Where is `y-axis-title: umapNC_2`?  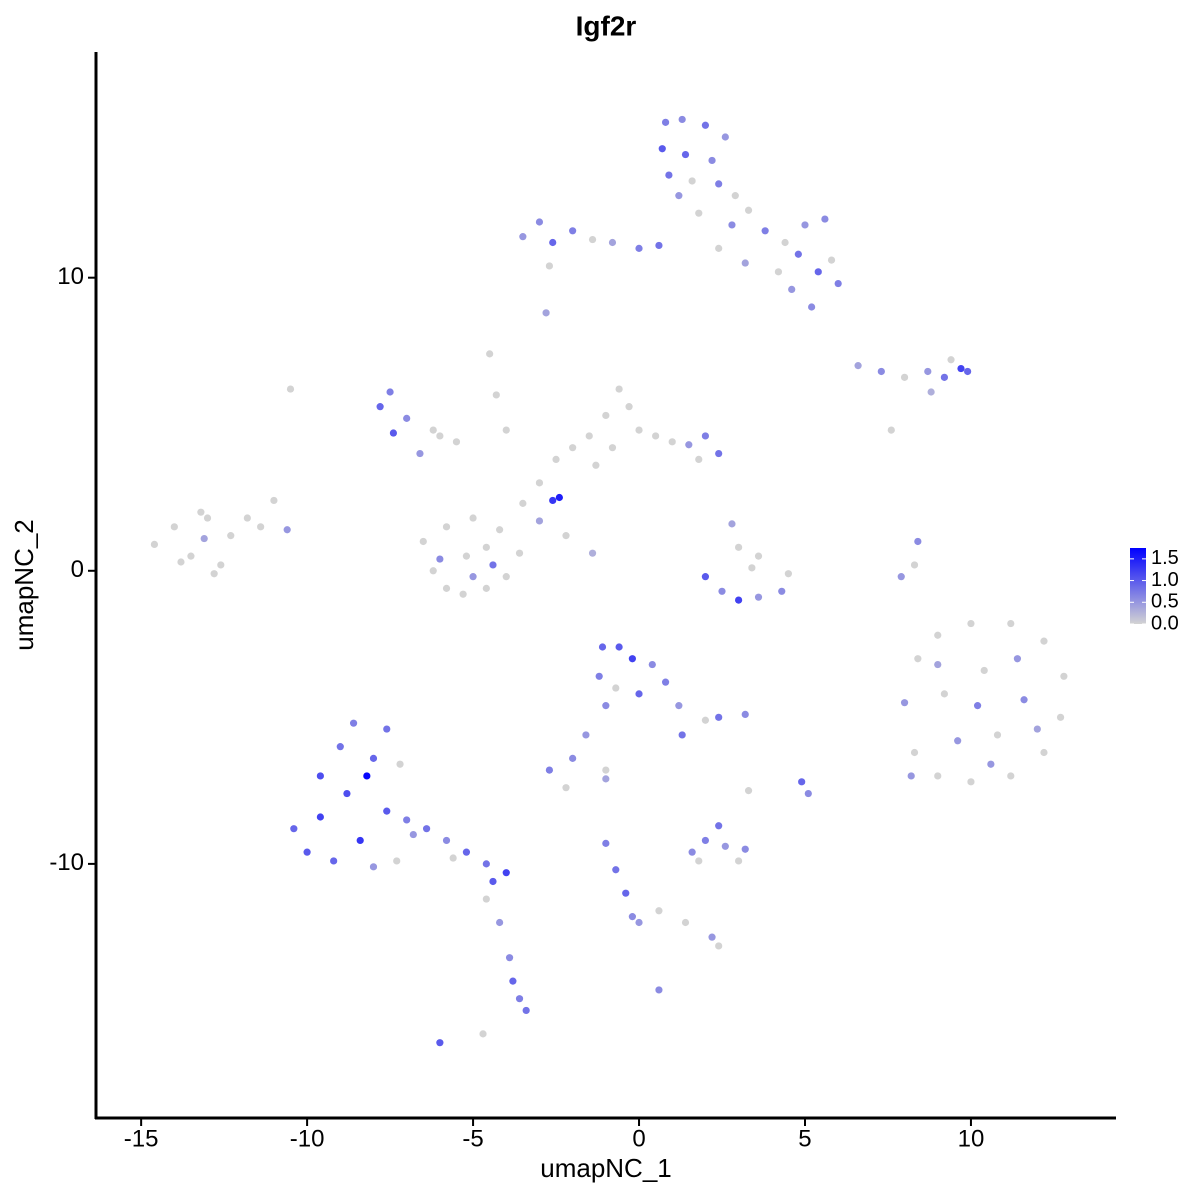
y-axis-title: umapNC_2 is located at coordinates (24, 585).